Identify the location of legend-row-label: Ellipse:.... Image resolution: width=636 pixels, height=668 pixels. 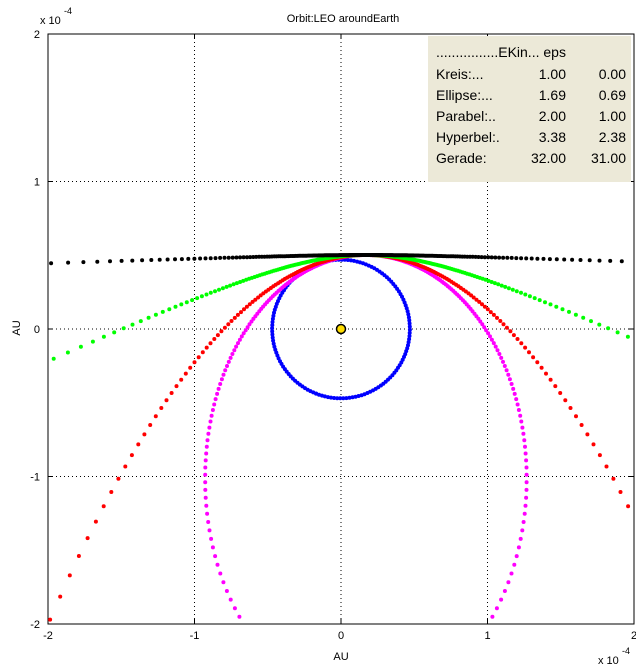
(464, 95).